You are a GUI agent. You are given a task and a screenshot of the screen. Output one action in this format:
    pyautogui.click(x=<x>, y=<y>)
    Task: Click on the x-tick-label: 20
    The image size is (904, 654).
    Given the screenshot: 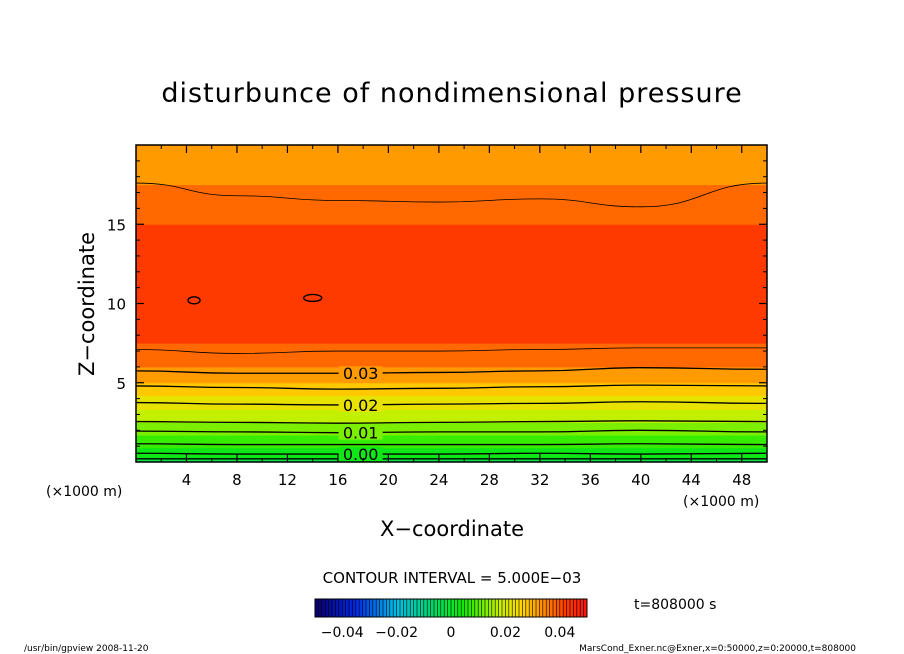 What is the action you would take?
    pyautogui.click(x=388, y=480)
    